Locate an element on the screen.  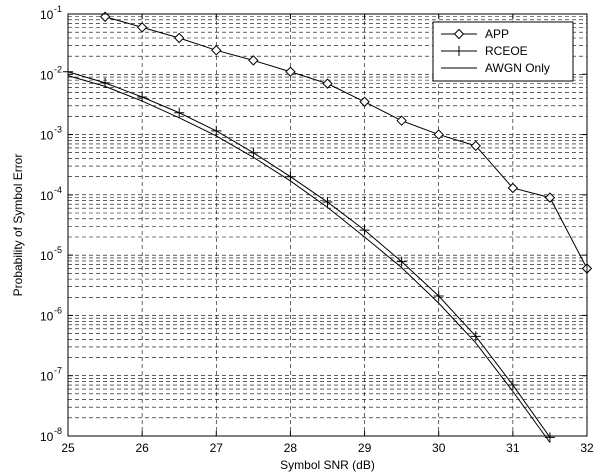
y-tick-label: 10 -8 is located at coordinates (51, 435).